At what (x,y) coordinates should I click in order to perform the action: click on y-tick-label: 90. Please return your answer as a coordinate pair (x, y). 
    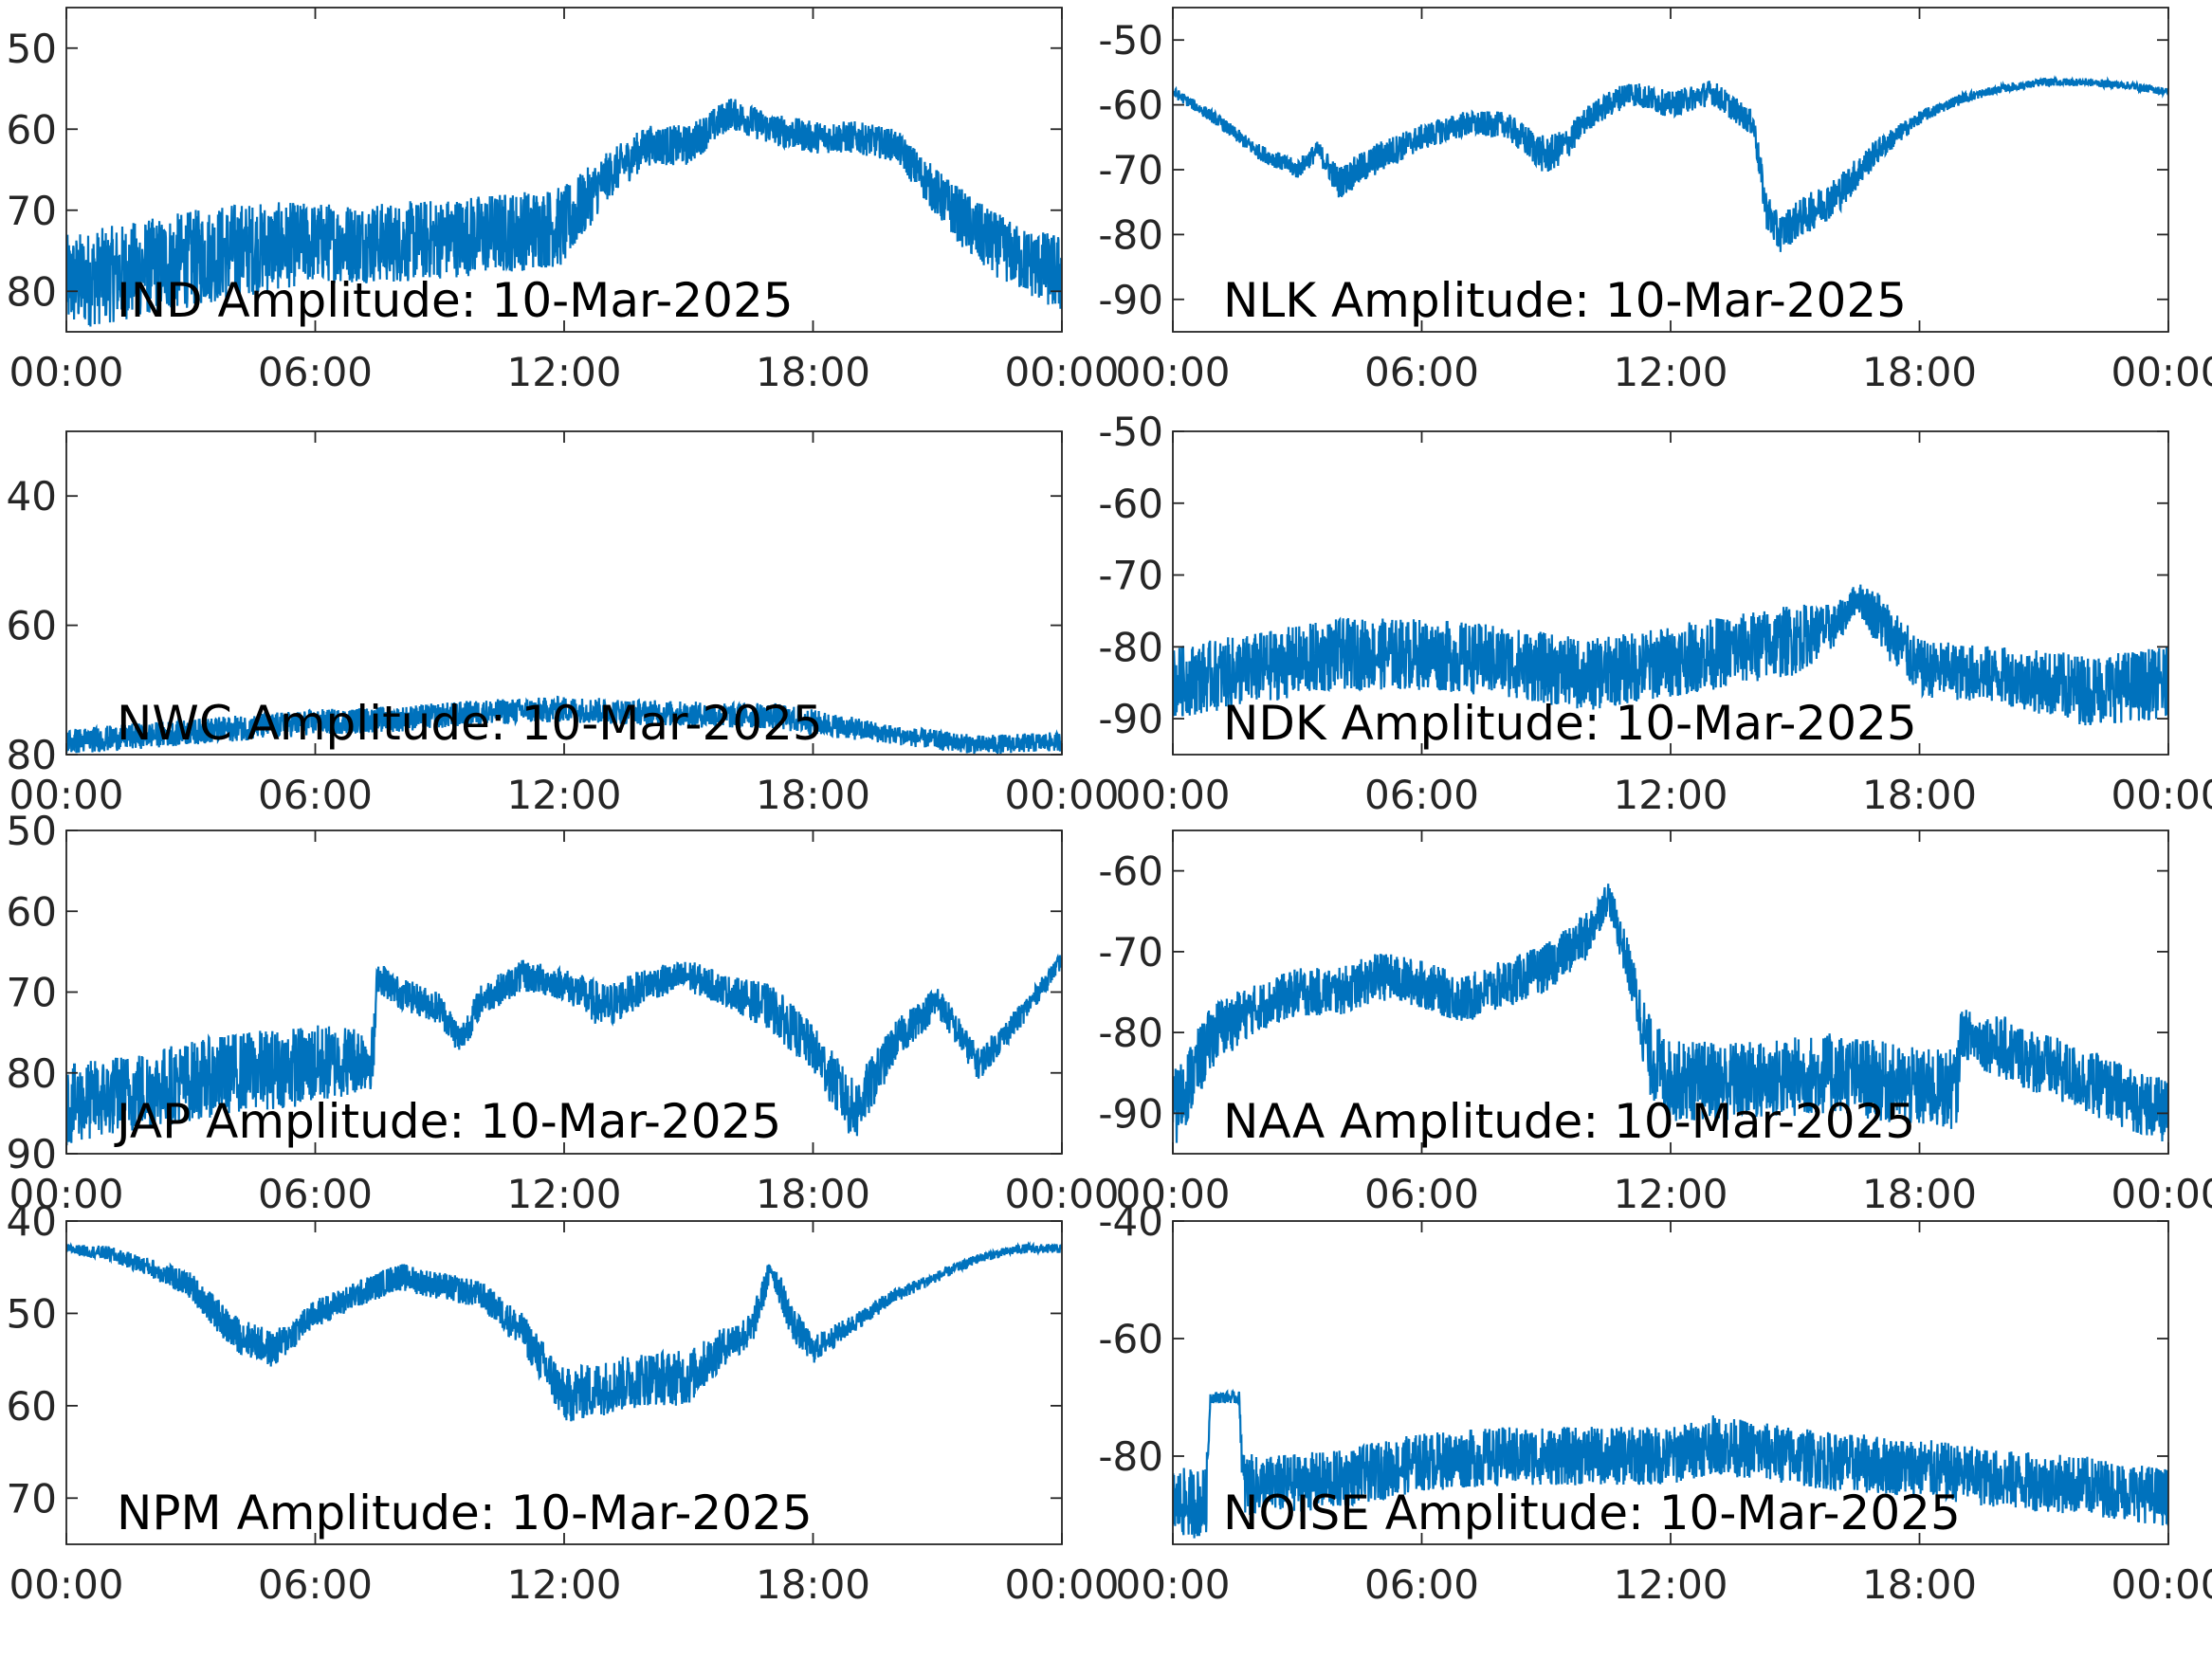
    Looking at the image, I should click on (32, 1154).